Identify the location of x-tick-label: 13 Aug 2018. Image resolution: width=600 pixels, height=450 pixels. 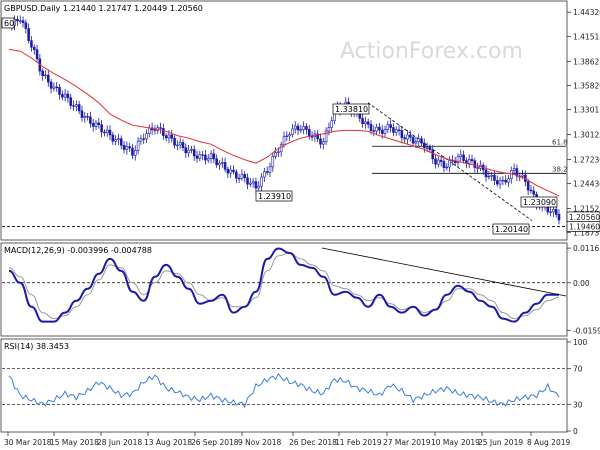
(168, 442).